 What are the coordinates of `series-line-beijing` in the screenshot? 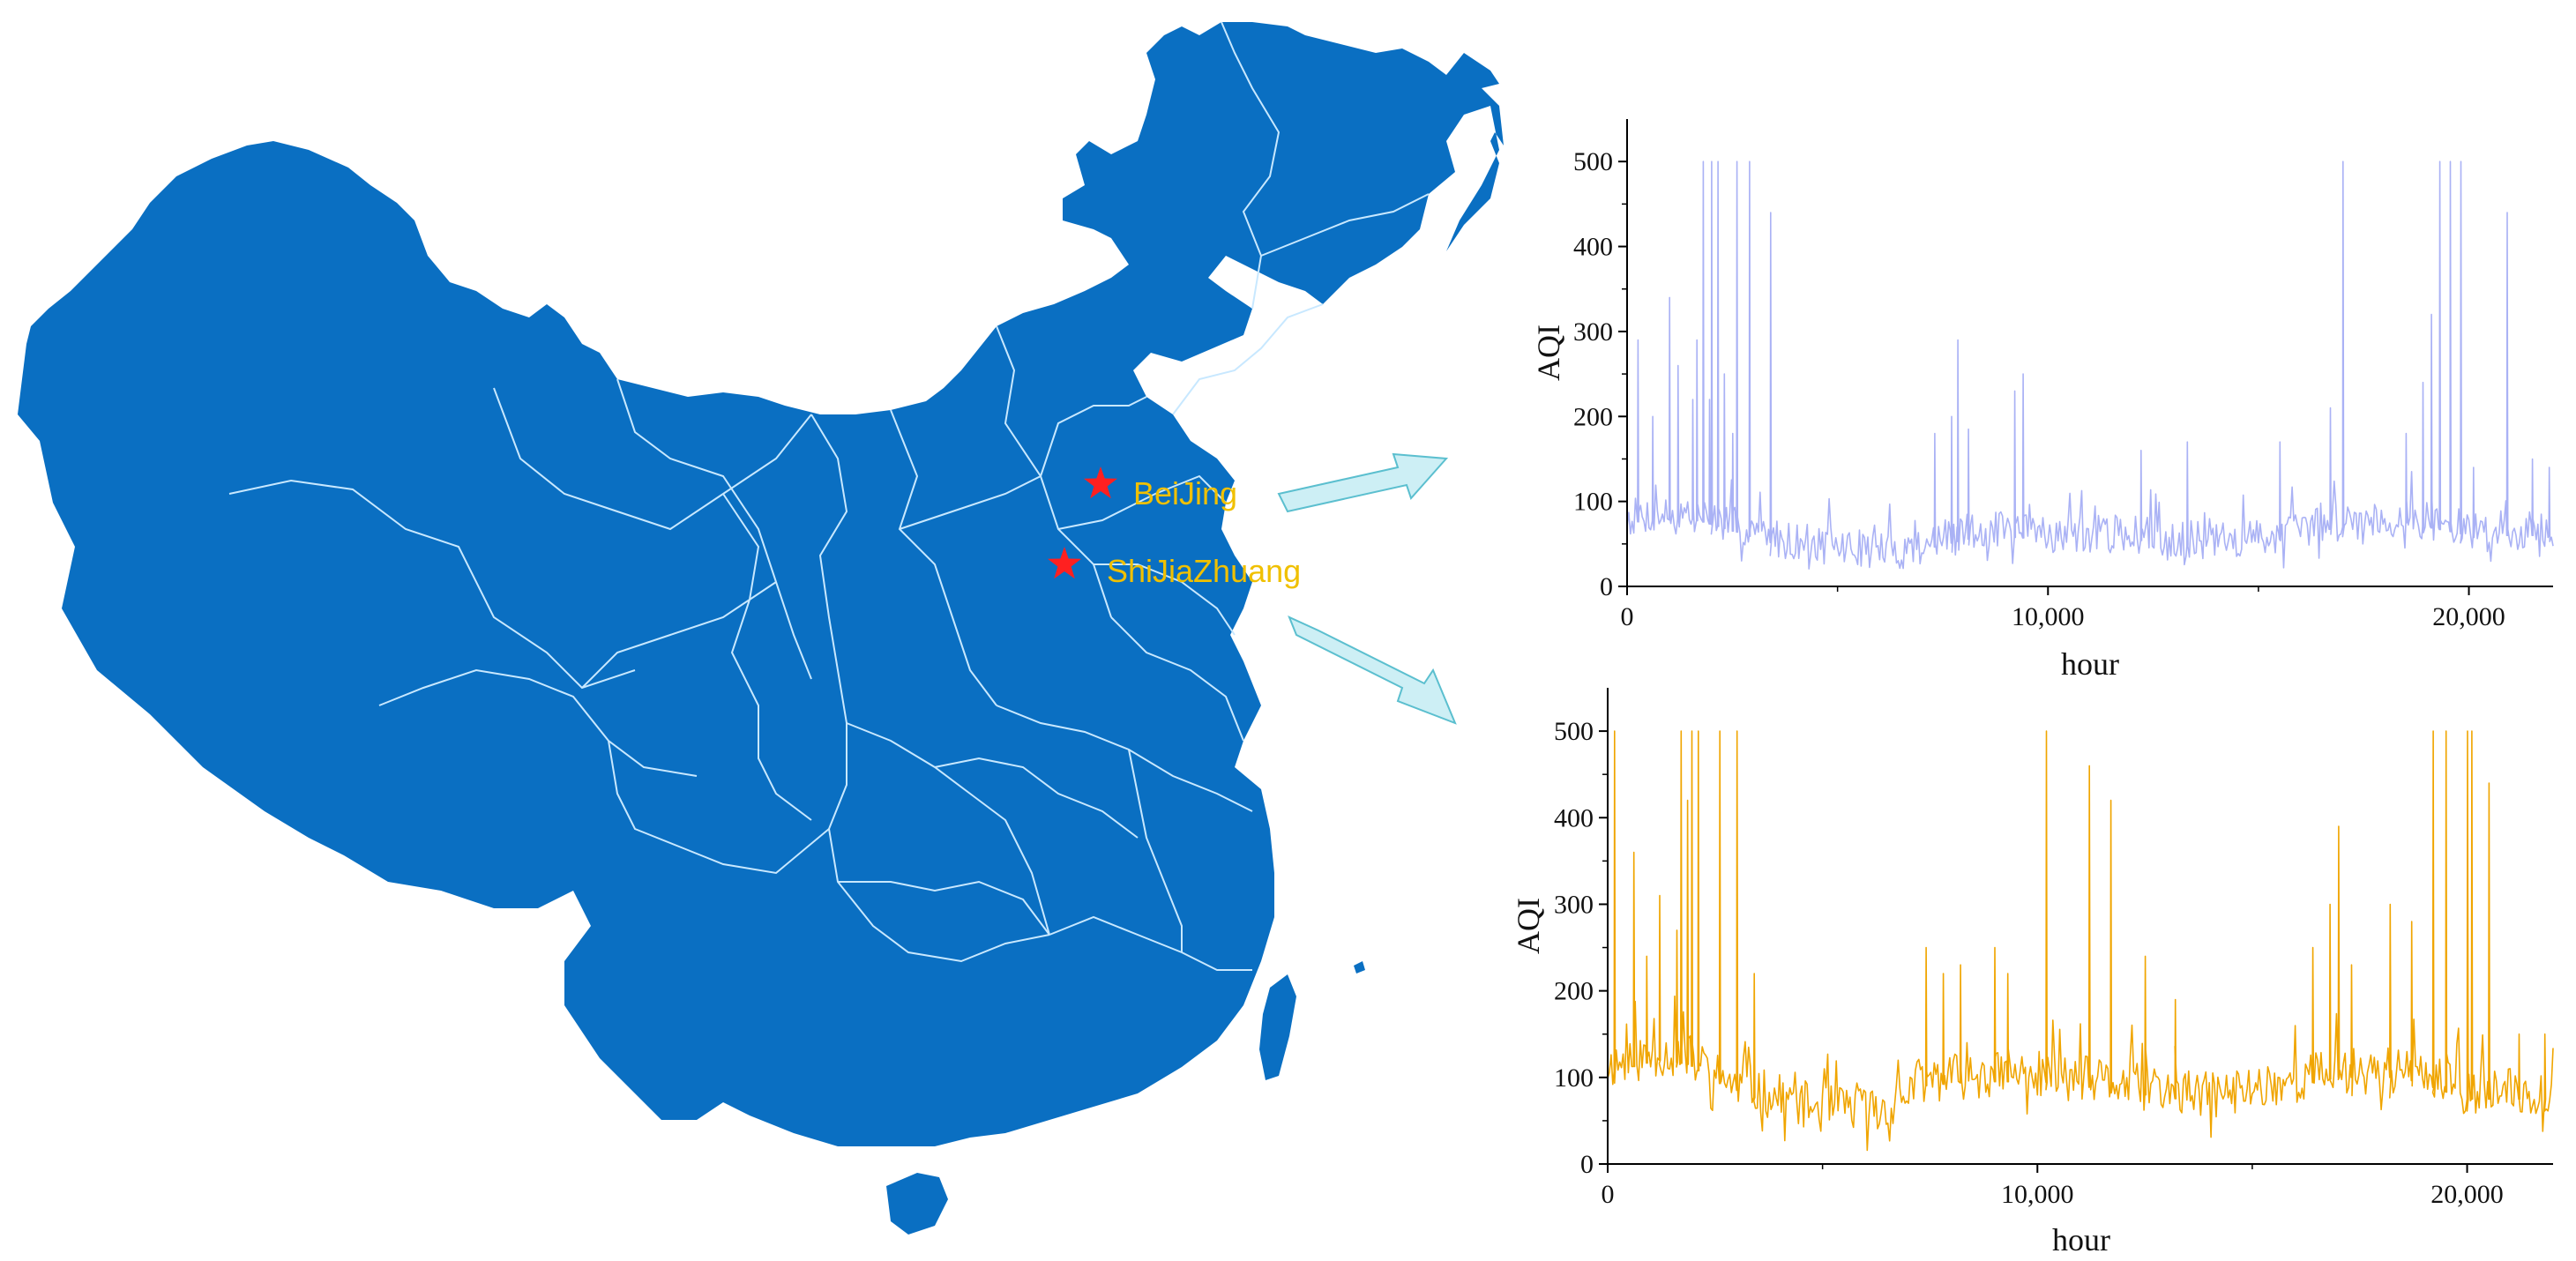 It's located at (2090, 365).